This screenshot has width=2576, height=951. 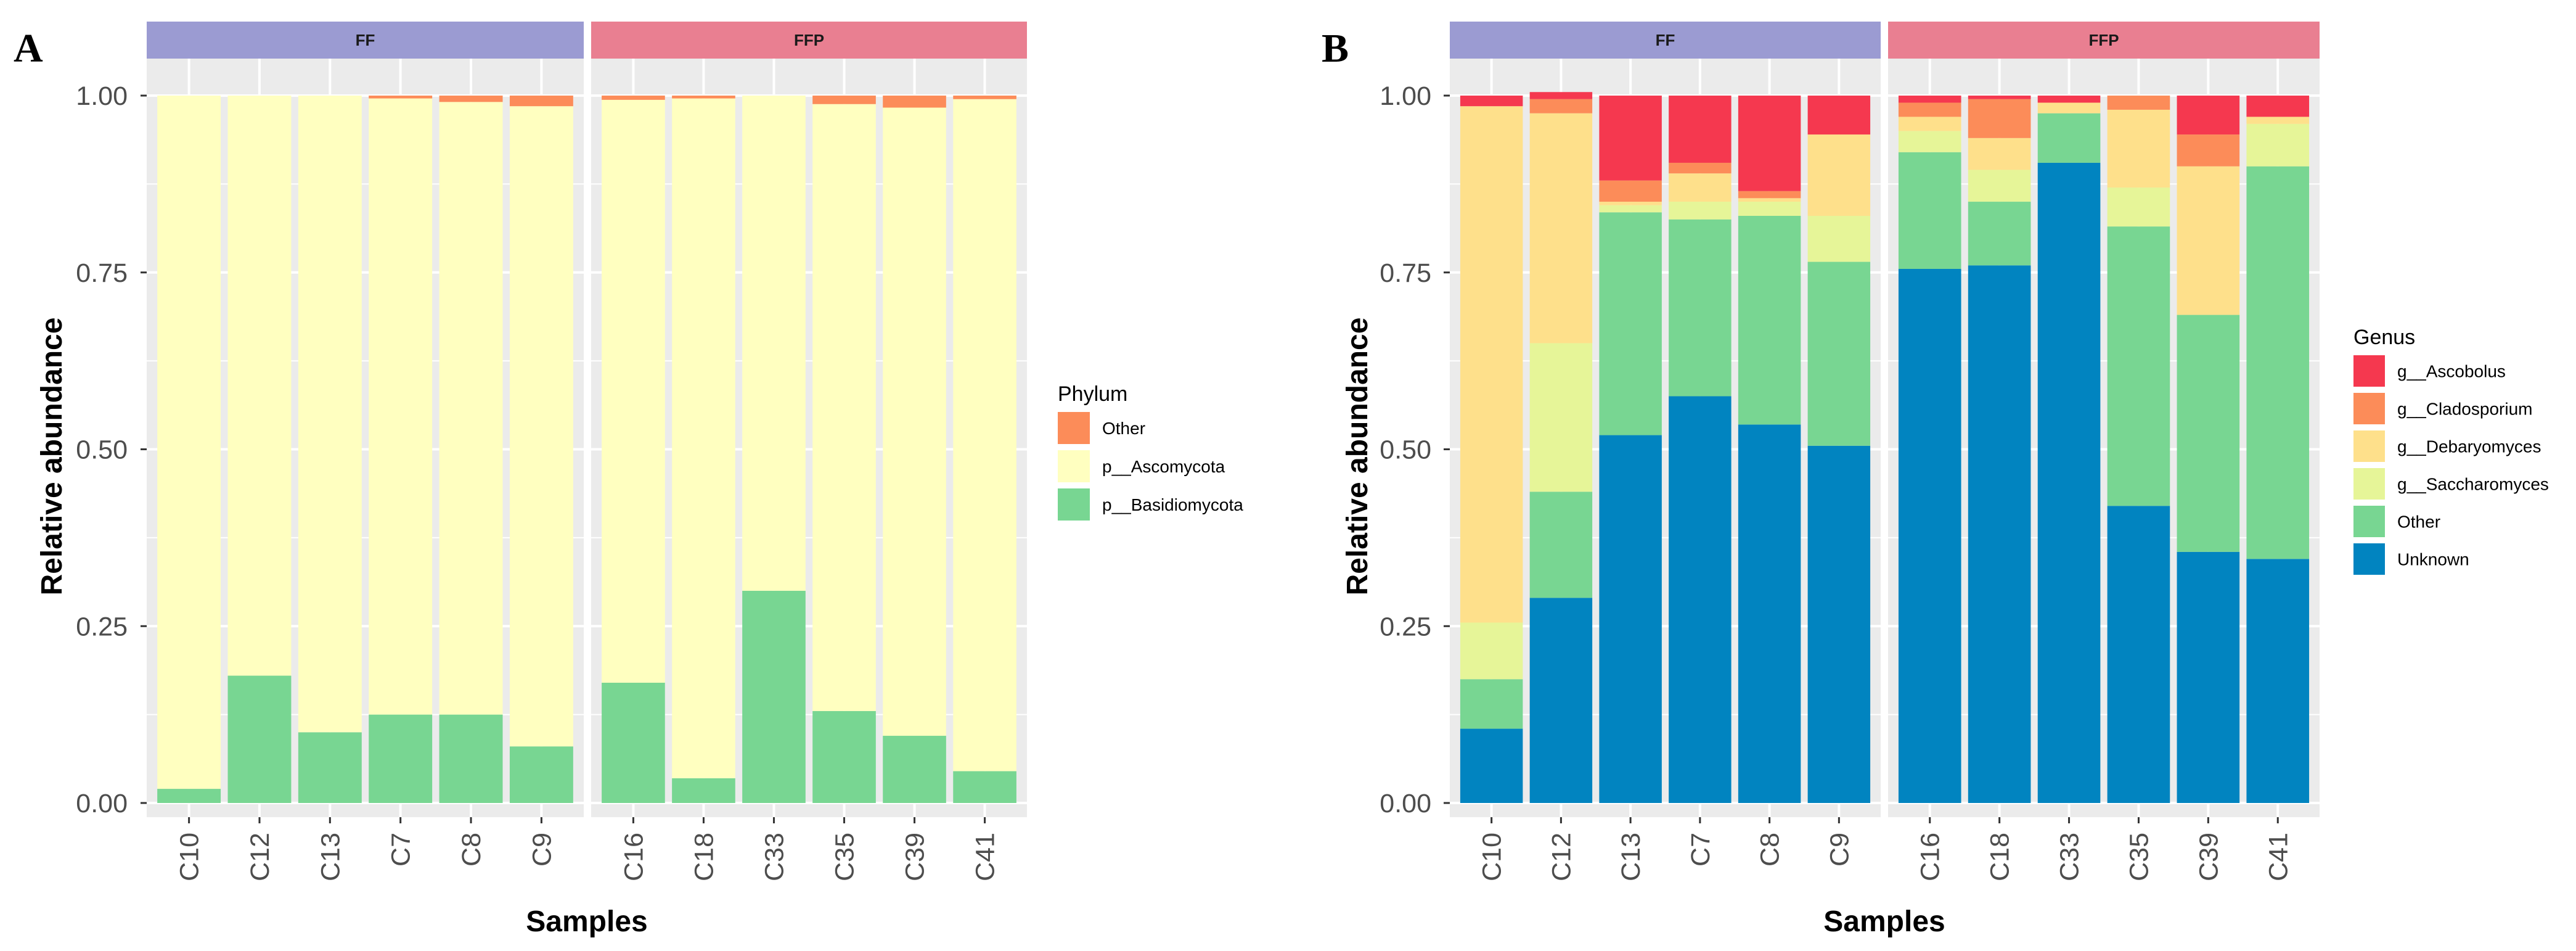 I want to click on legend-entry: g__Saccharomyces, so click(x=2473, y=484).